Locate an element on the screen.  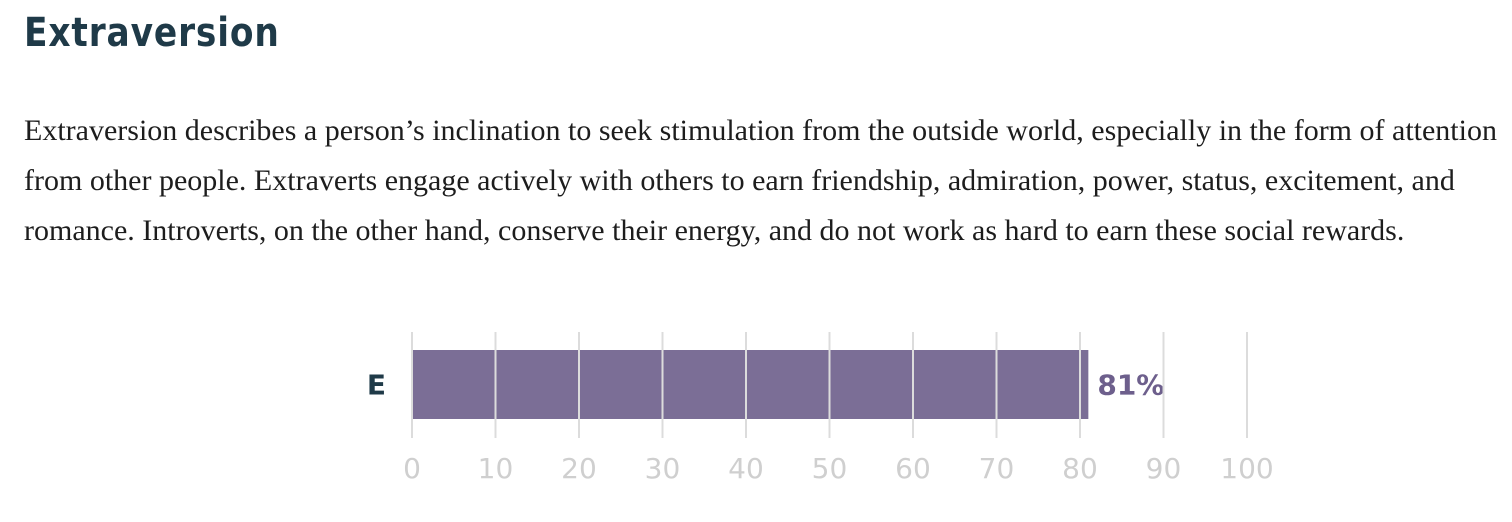
x-tick-label: 40 is located at coordinates (746, 468).